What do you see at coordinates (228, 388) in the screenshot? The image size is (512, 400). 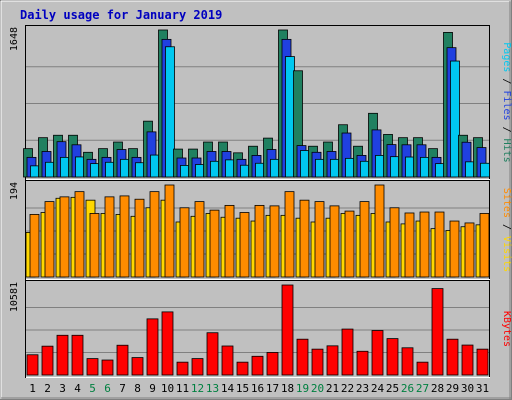 I see `x-tick-label-14: 14` at bounding box center [228, 388].